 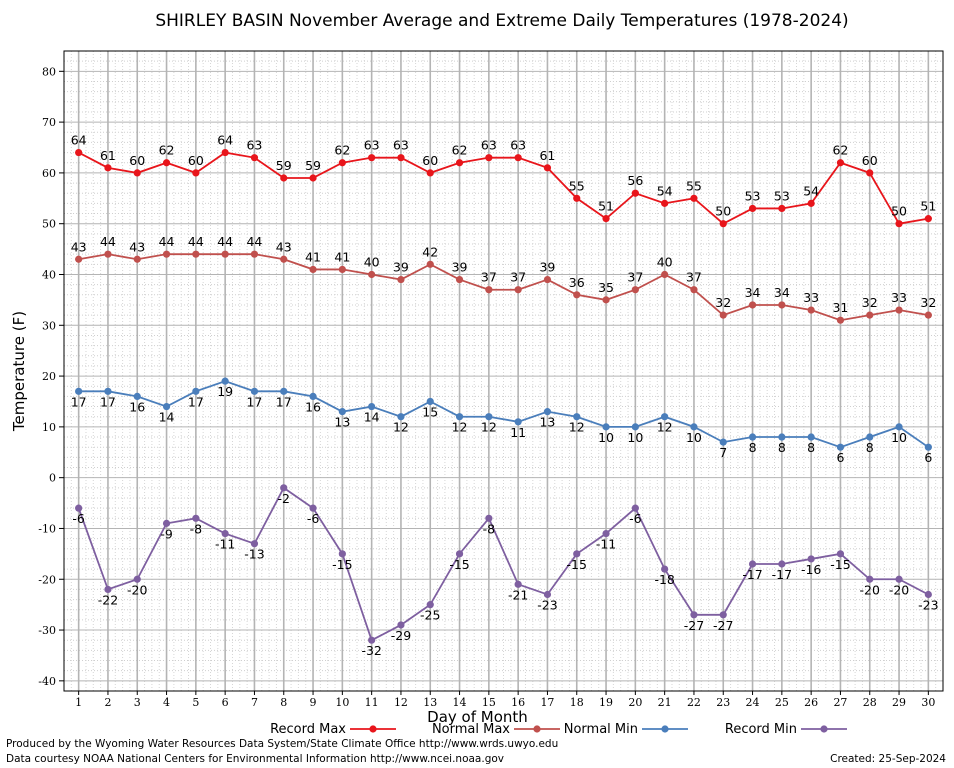 What do you see at coordinates (928, 604) in the screenshot?
I see `record-min-value-label: -23` at bounding box center [928, 604].